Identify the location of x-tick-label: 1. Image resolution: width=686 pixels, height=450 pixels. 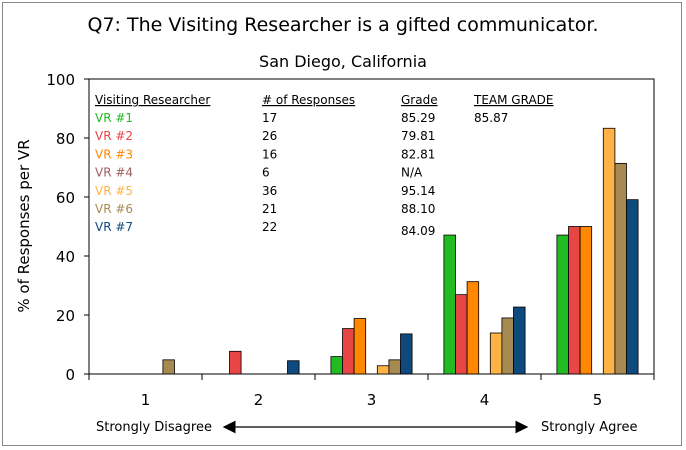
(146, 400).